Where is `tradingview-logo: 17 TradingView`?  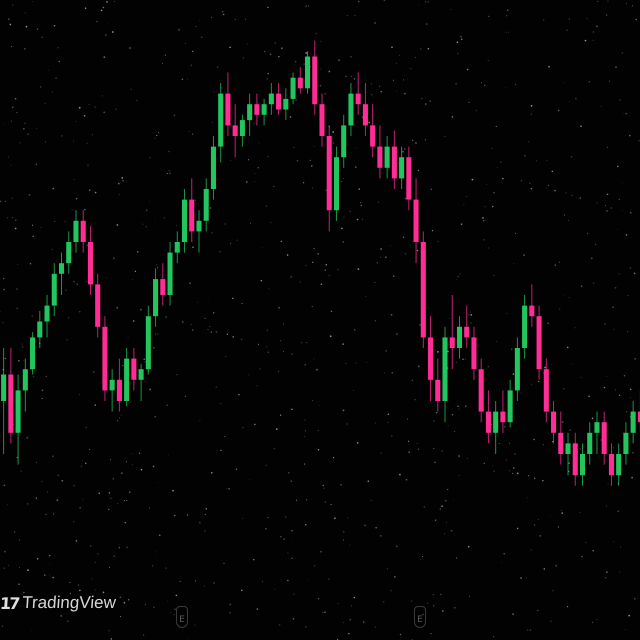 tradingview-logo: 17 TradingView is located at coordinates (58, 603).